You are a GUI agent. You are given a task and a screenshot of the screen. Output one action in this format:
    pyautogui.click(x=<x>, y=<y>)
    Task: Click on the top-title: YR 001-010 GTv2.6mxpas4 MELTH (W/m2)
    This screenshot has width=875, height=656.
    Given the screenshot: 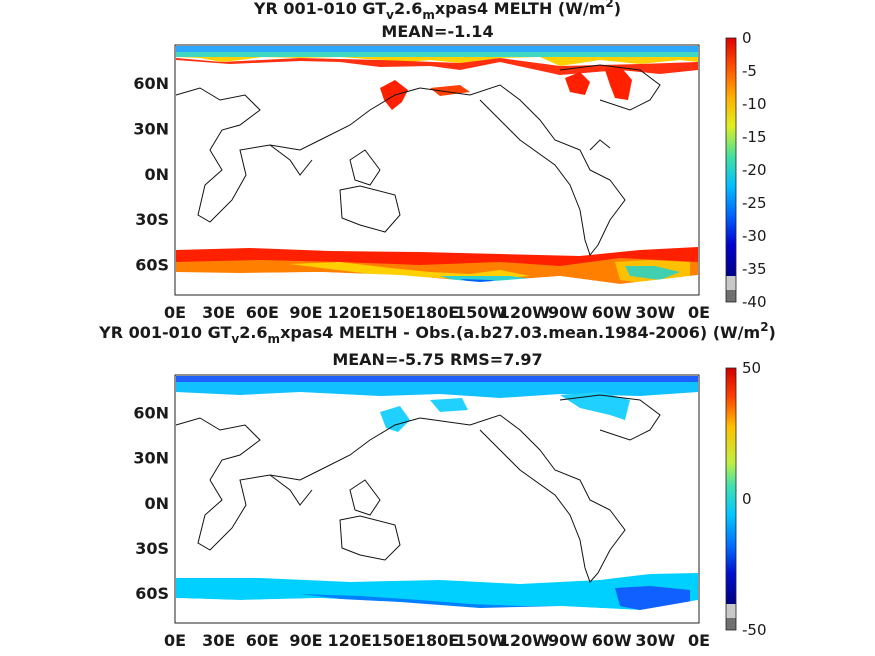 What is the action you would take?
    pyautogui.click(x=437, y=11)
    